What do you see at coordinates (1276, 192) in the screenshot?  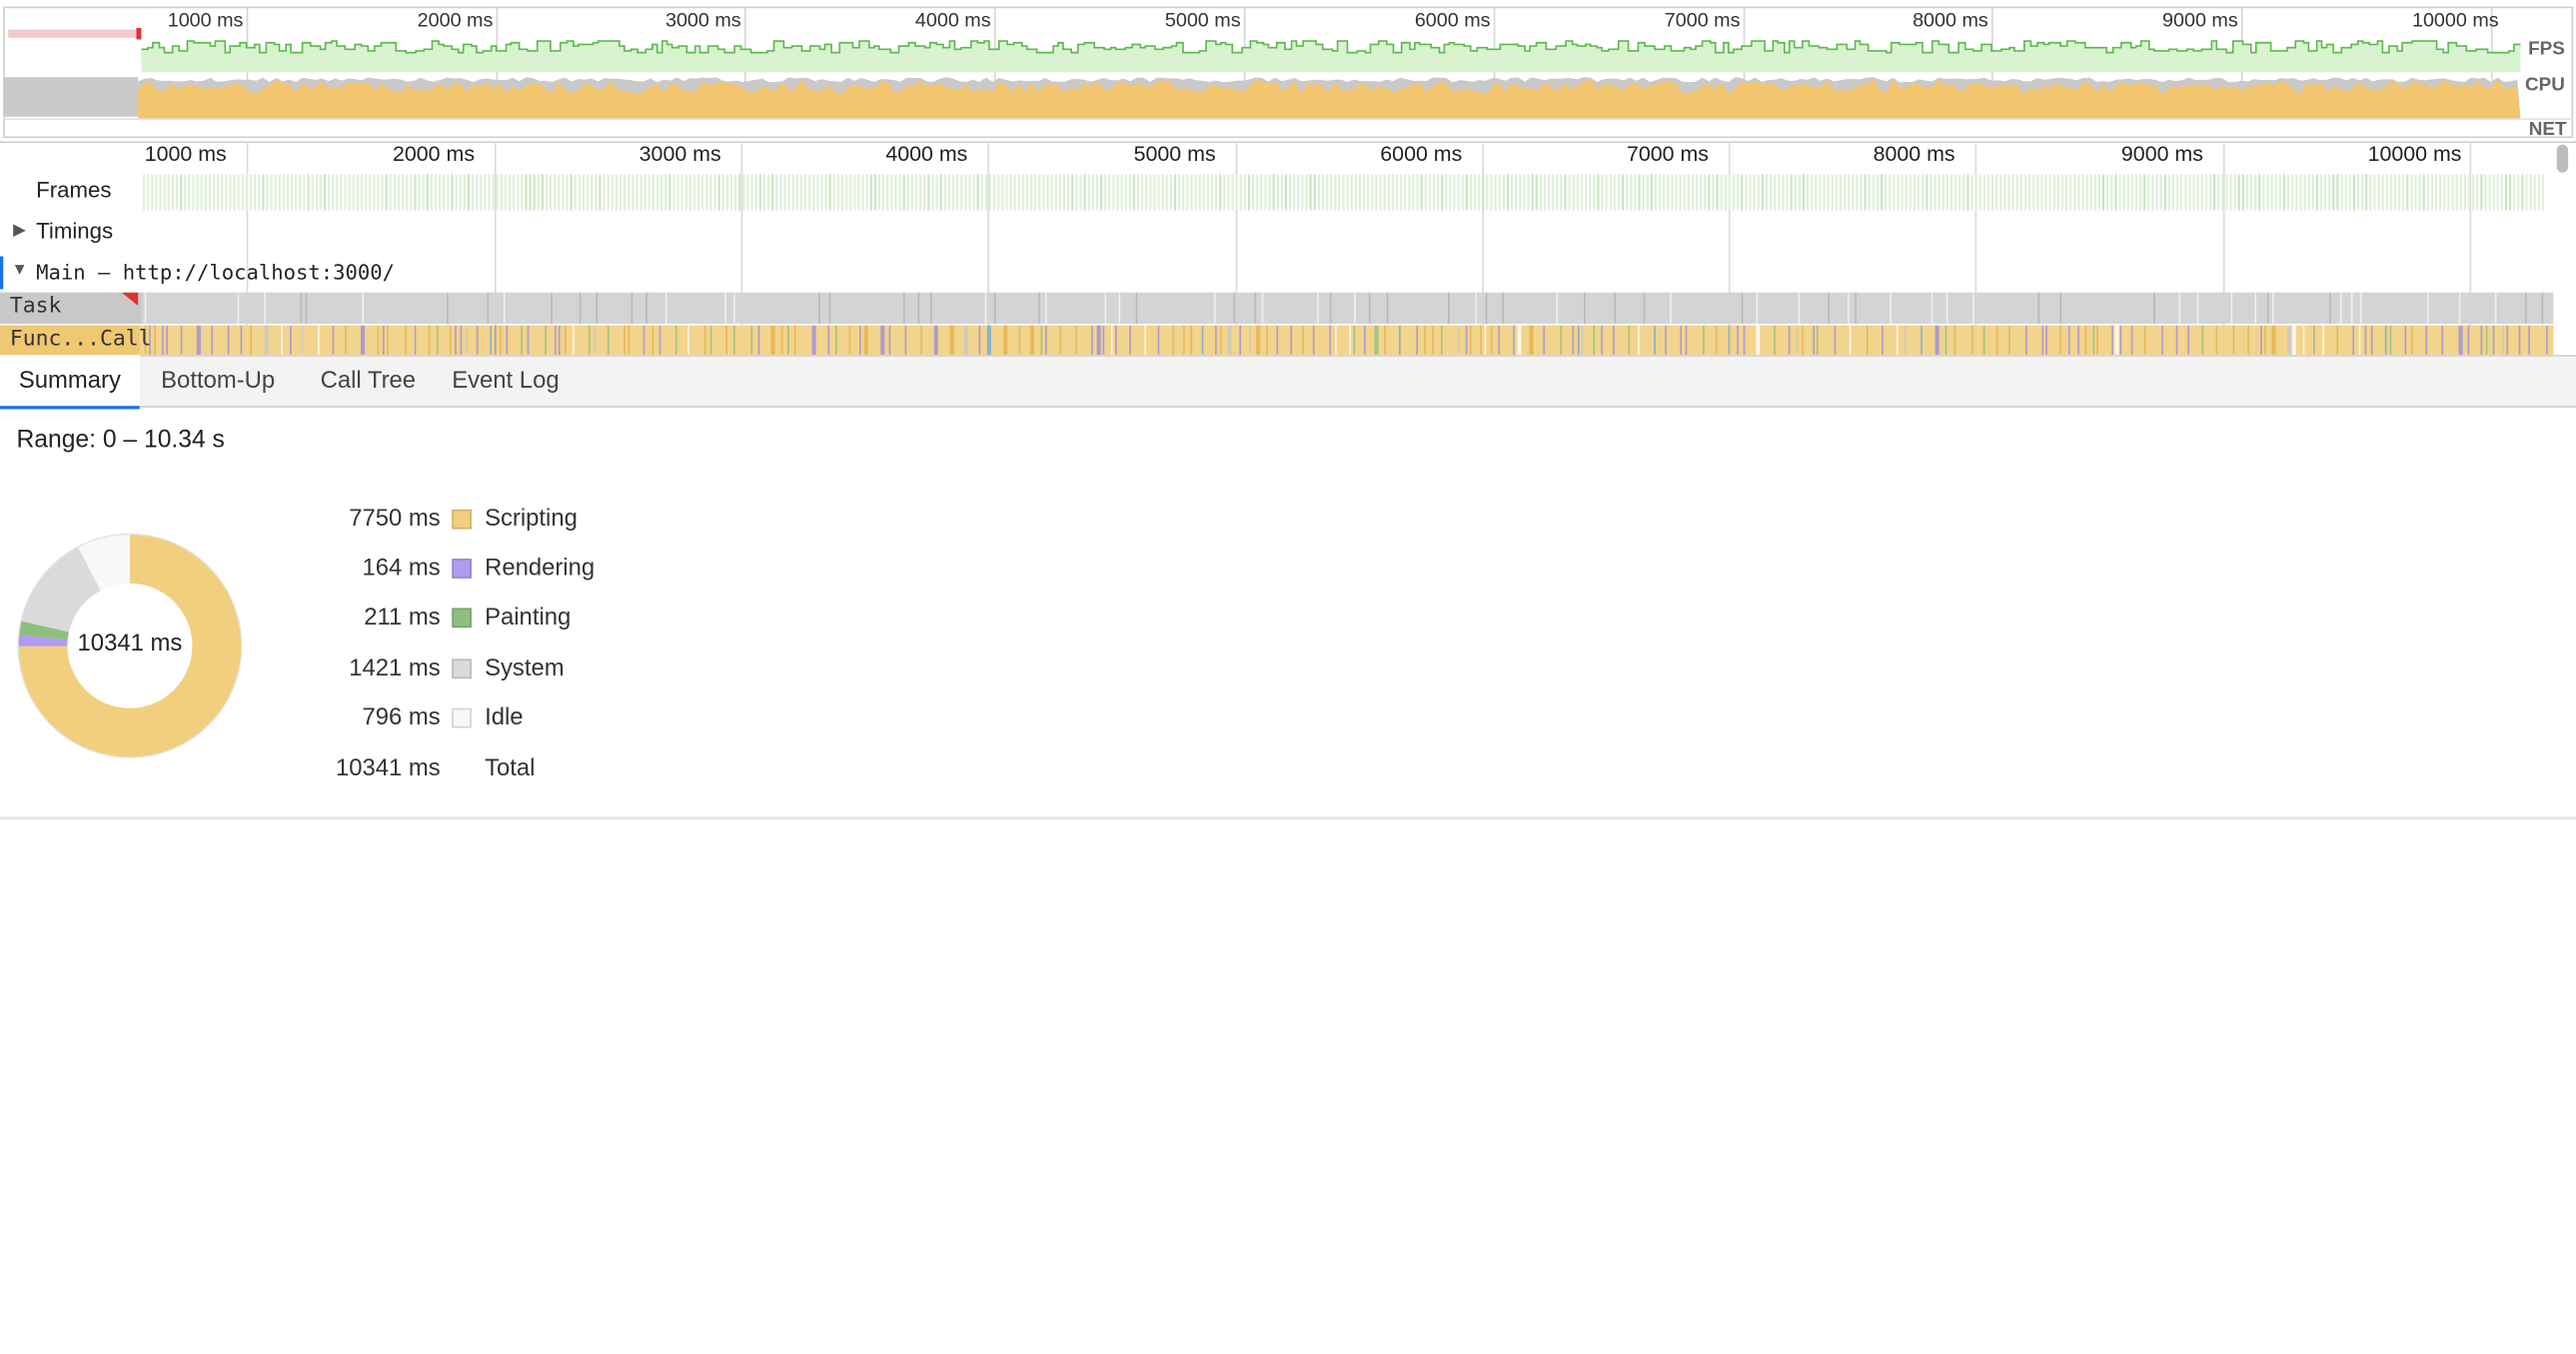 I see `frames-track: Frames` at bounding box center [1276, 192].